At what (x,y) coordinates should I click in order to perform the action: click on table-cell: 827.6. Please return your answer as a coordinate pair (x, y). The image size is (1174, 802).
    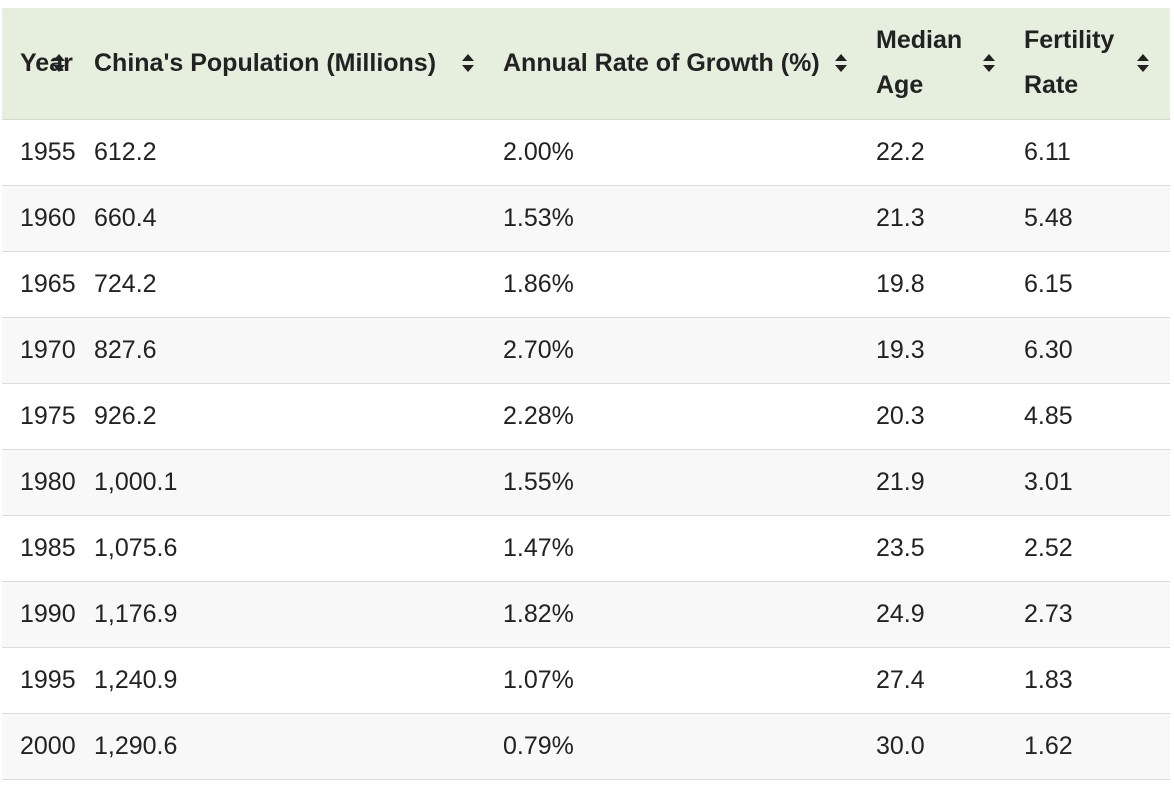
    Looking at the image, I should click on (290, 350).